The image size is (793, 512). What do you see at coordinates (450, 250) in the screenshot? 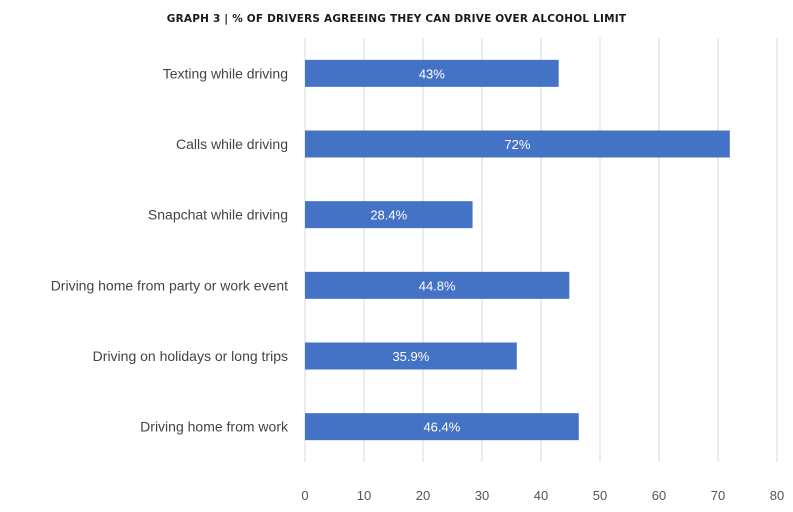
I see `data-labels: 43% 72% 28.4% 44.8% 35.9% 46.4%` at bounding box center [450, 250].